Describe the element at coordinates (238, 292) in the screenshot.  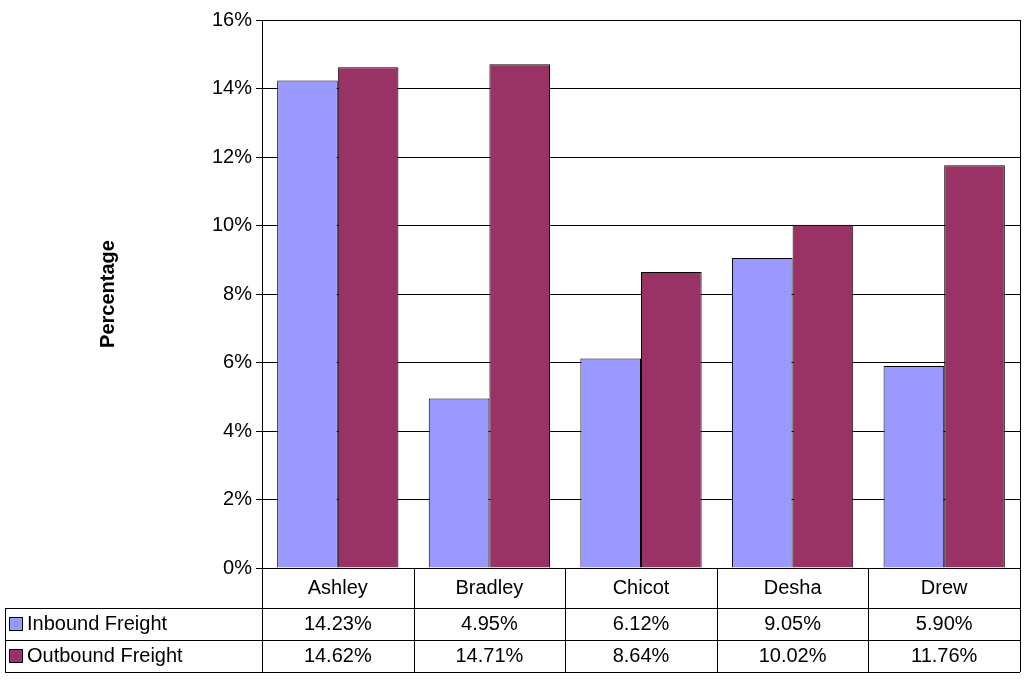
I see `y-tick-label: 8%` at that location.